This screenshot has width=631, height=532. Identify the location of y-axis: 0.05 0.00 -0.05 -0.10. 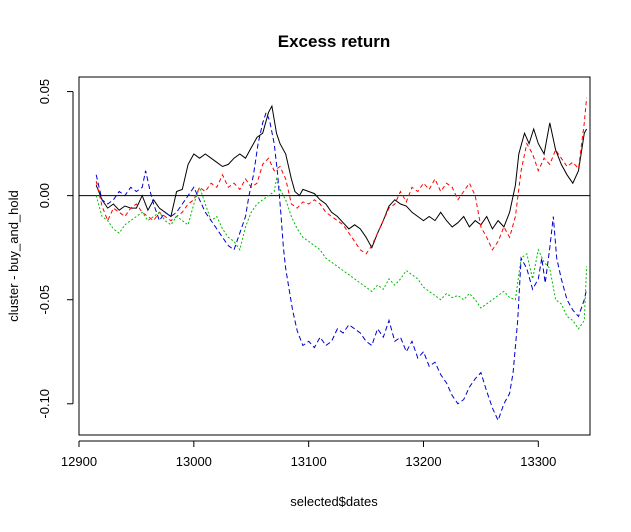
(55, 249).